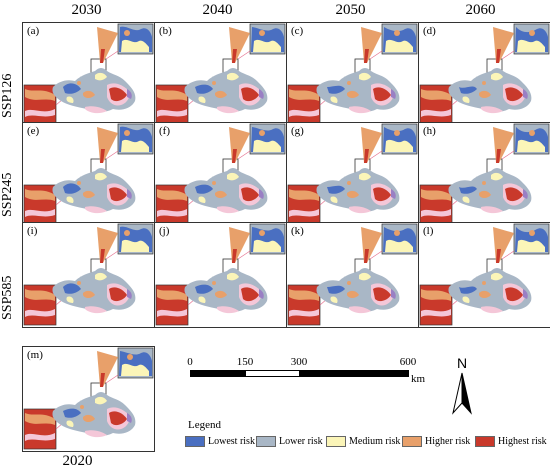  What do you see at coordinates (32, 231) in the screenshot?
I see `panel-label: (i)` at bounding box center [32, 231].